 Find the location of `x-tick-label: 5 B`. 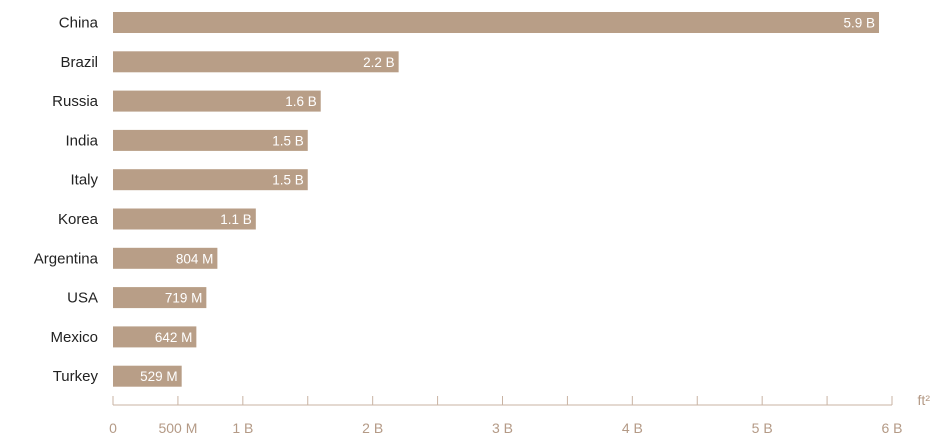

x-tick-label: 5 B is located at coordinates (762, 427).